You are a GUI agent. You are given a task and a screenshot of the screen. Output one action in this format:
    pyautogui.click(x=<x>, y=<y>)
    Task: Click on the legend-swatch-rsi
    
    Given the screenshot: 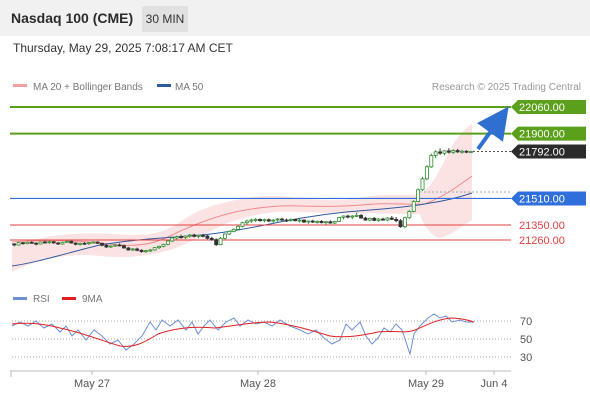 What is the action you would take?
    pyautogui.click(x=20, y=298)
    